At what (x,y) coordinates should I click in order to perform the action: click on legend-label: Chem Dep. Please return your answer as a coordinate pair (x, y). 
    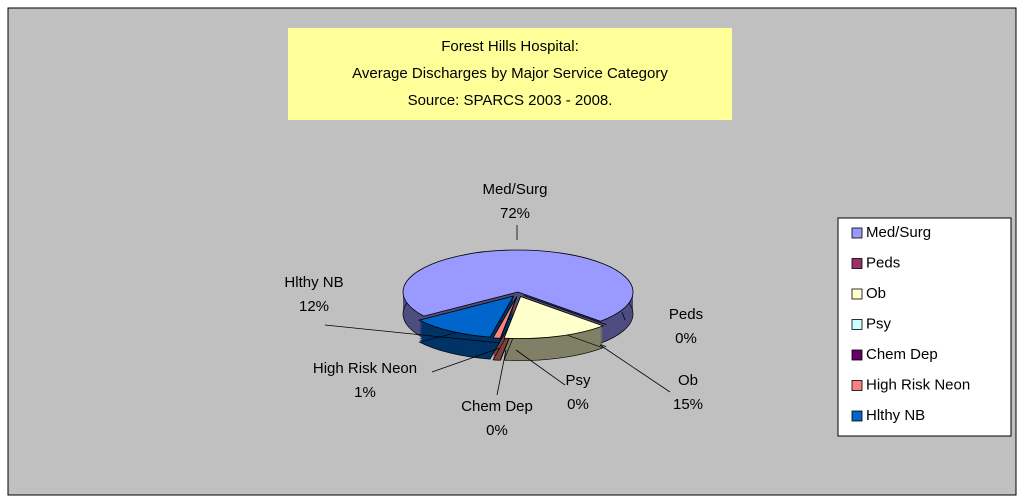
    Looking at the image, I should click on (902, 354).